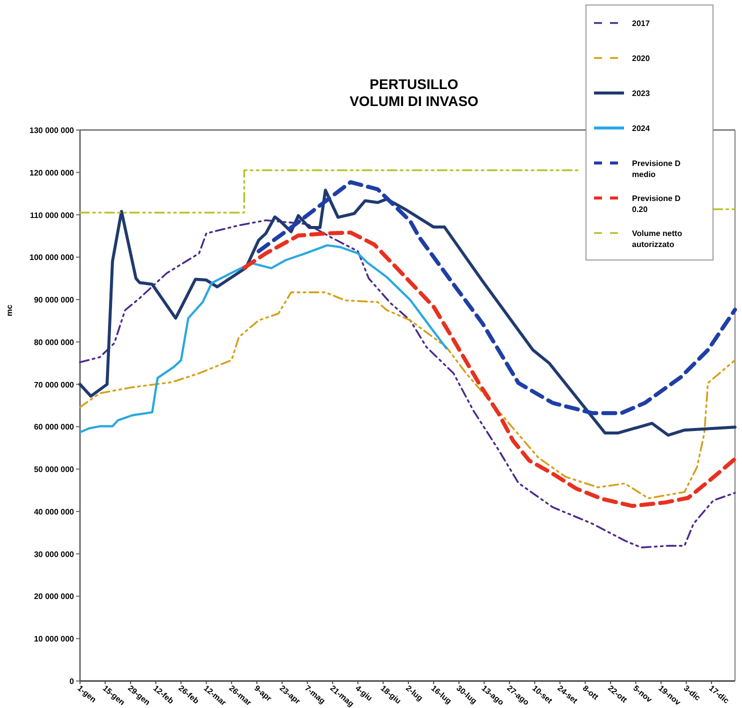 The image size is (742, 708). What do you see at coordinates (54, 342) in the screenshot?
I see `y-tick-label: 80 000 000` at bounding box center [54, 342].